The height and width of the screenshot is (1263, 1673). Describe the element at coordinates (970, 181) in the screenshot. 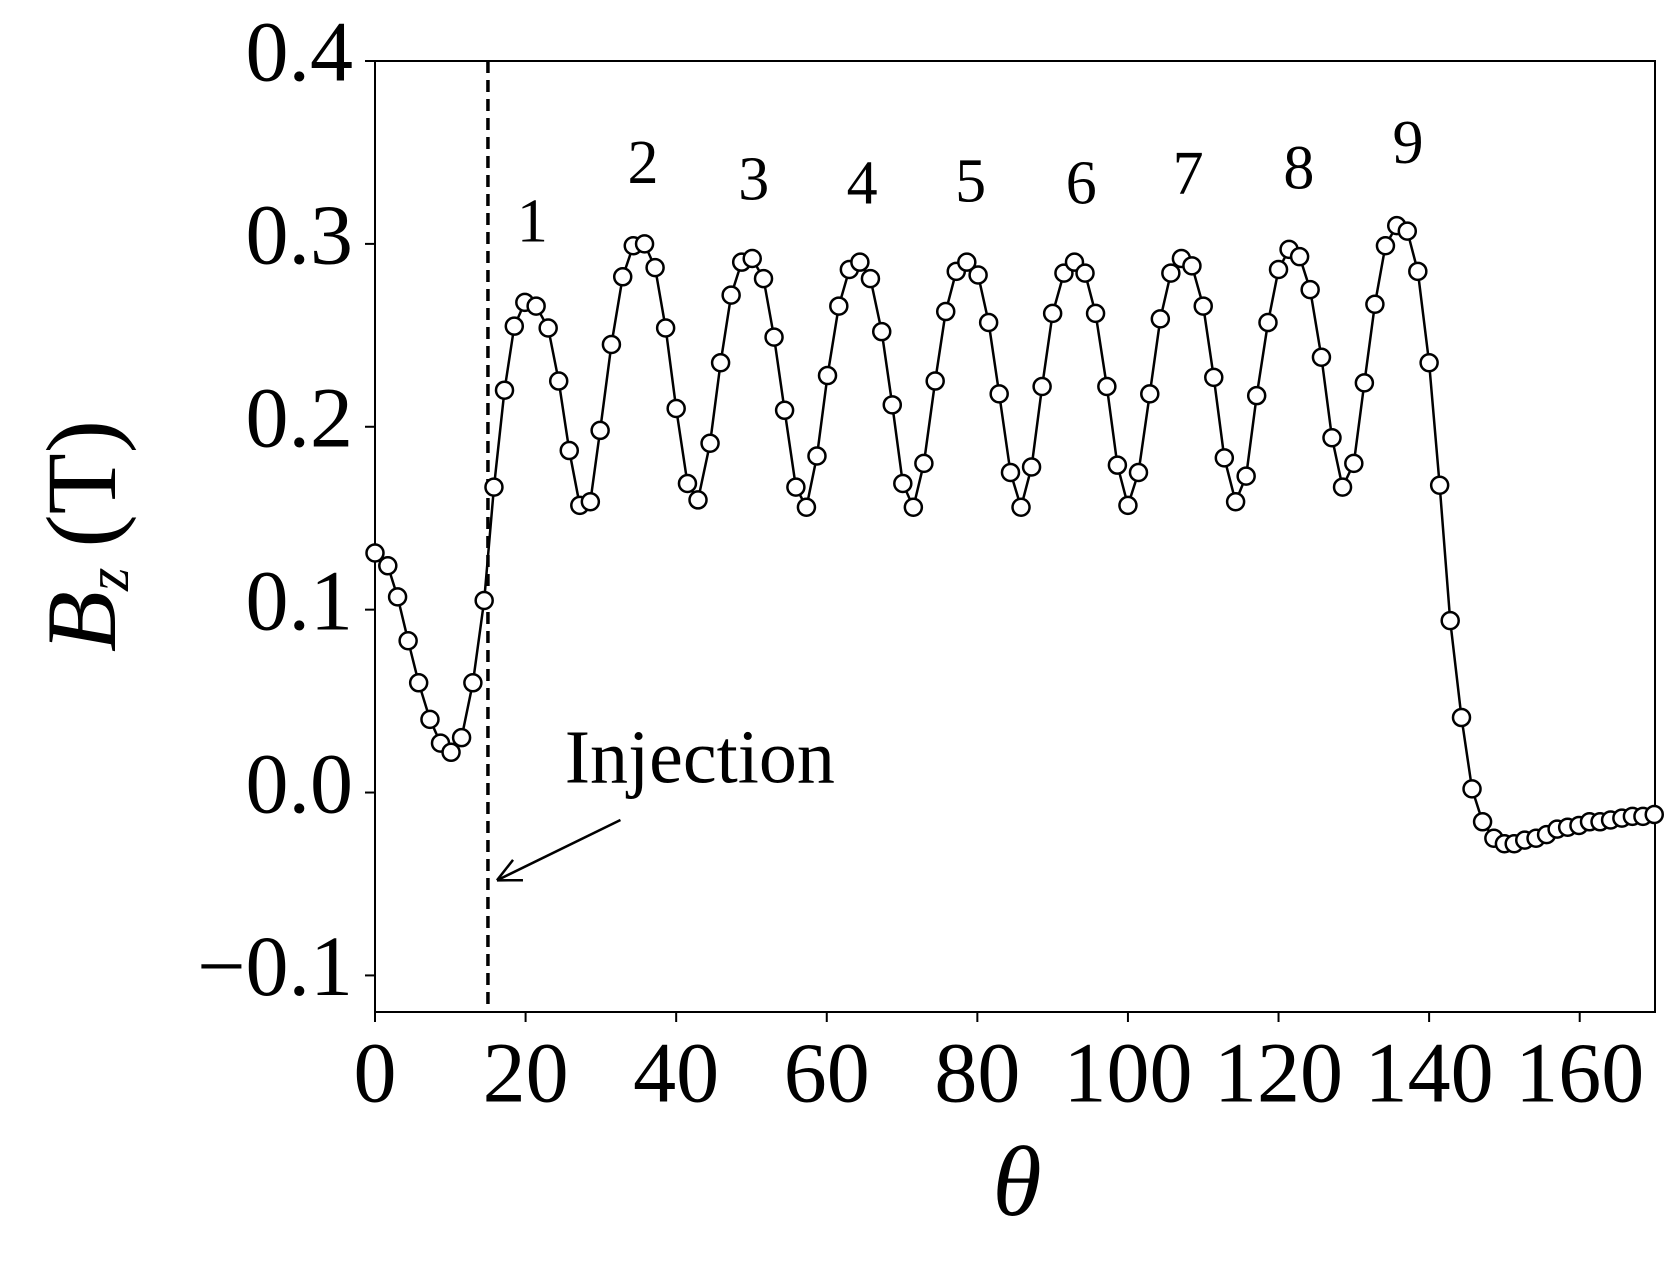

I see `peak-label: 5` at that location.